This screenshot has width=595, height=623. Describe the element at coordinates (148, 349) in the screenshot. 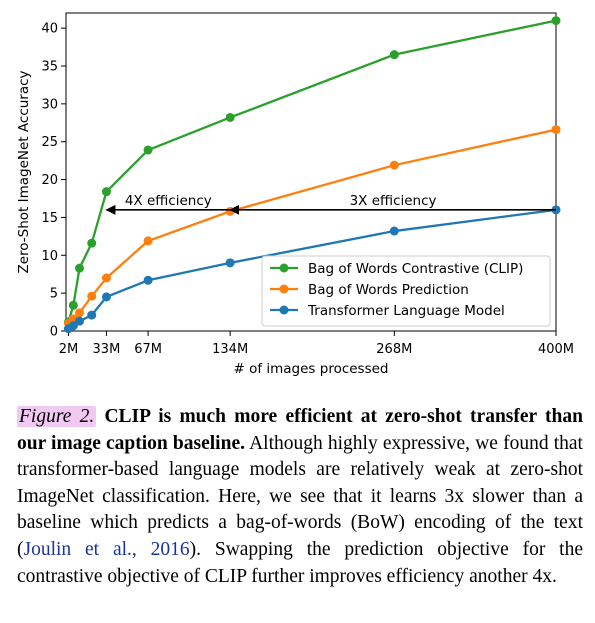

I see `x-tick-label: 67M` at that location.